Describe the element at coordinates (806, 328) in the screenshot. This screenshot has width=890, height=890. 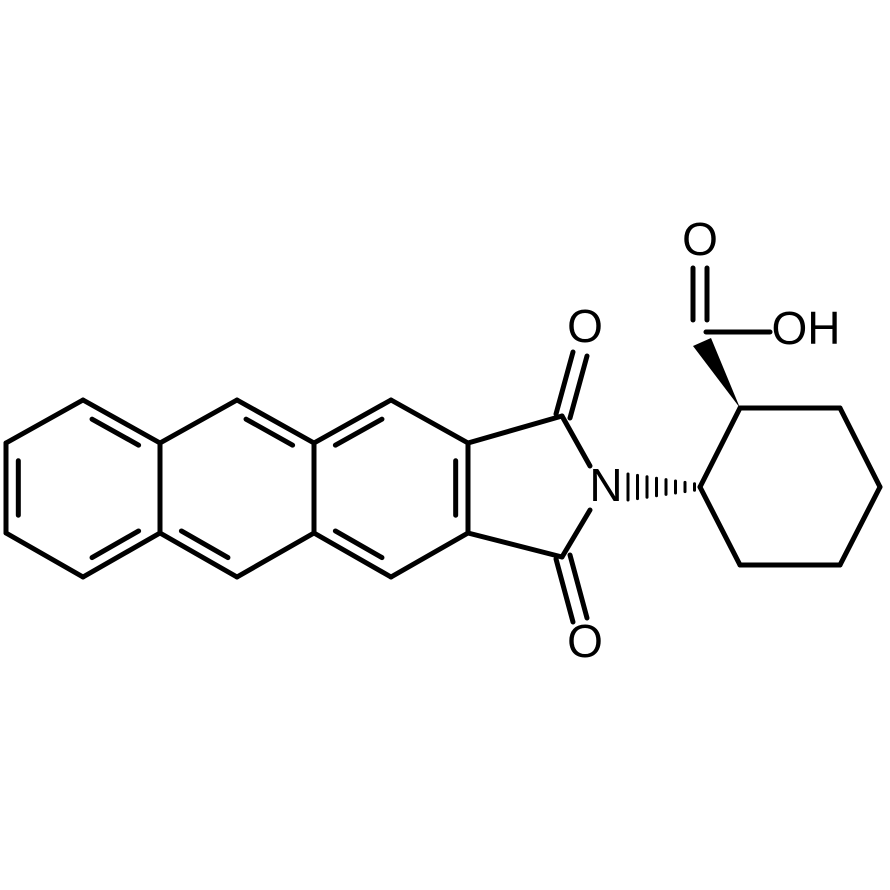
I see `atom-label: OH` at that location.